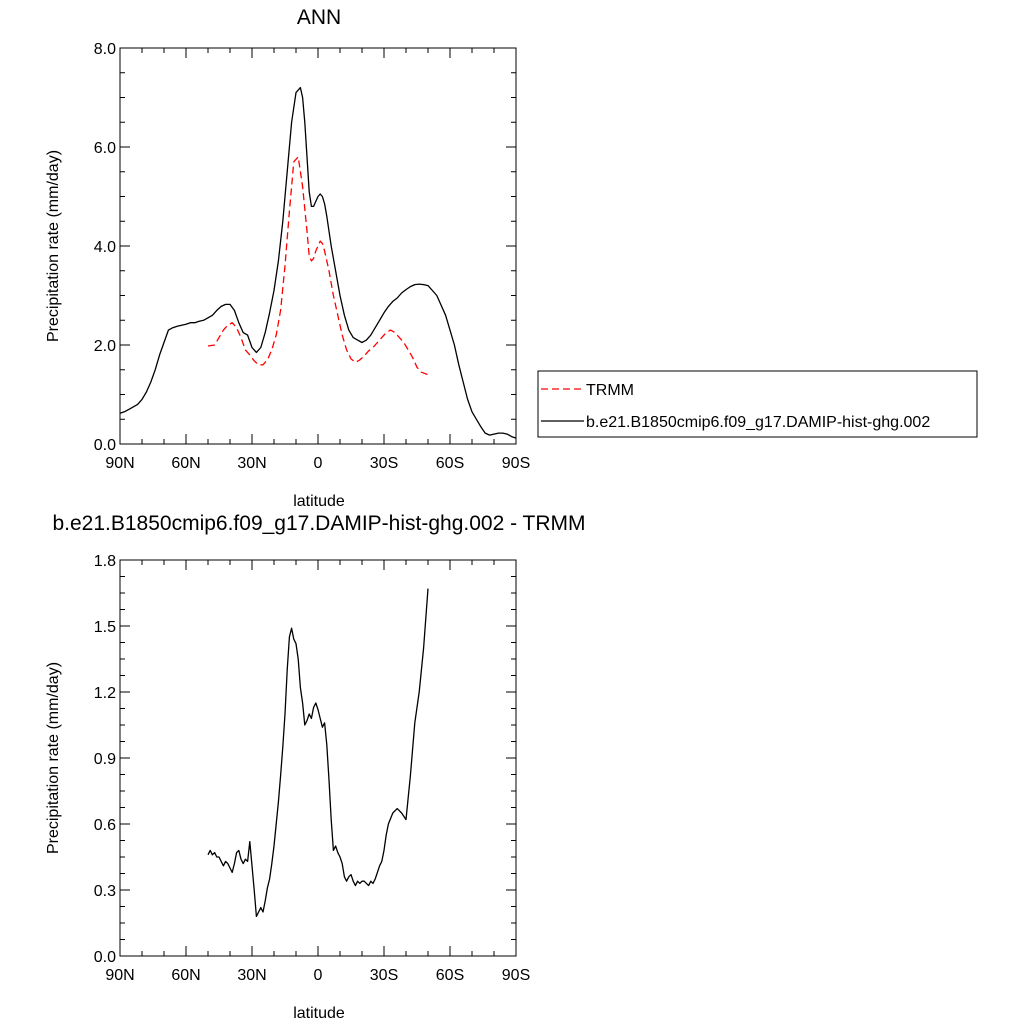 The image size is (1024, 1024). Describe the element at coordinates (105, 627) in the screenshot. I see `y-tick-label: 1.5` at that location.